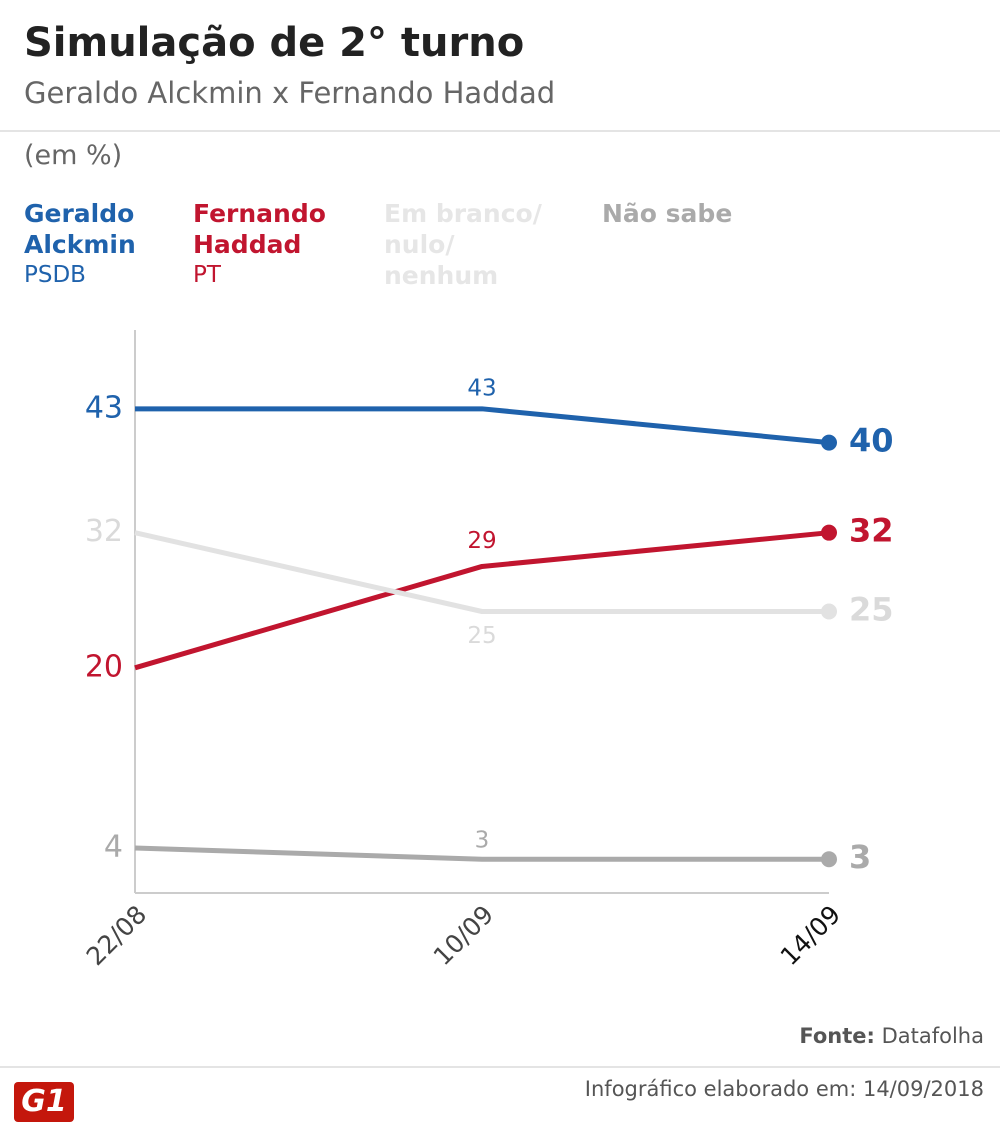  I want to click on footer: Infográfico elaborado em: 14/09/2018, so click(784, 1089).